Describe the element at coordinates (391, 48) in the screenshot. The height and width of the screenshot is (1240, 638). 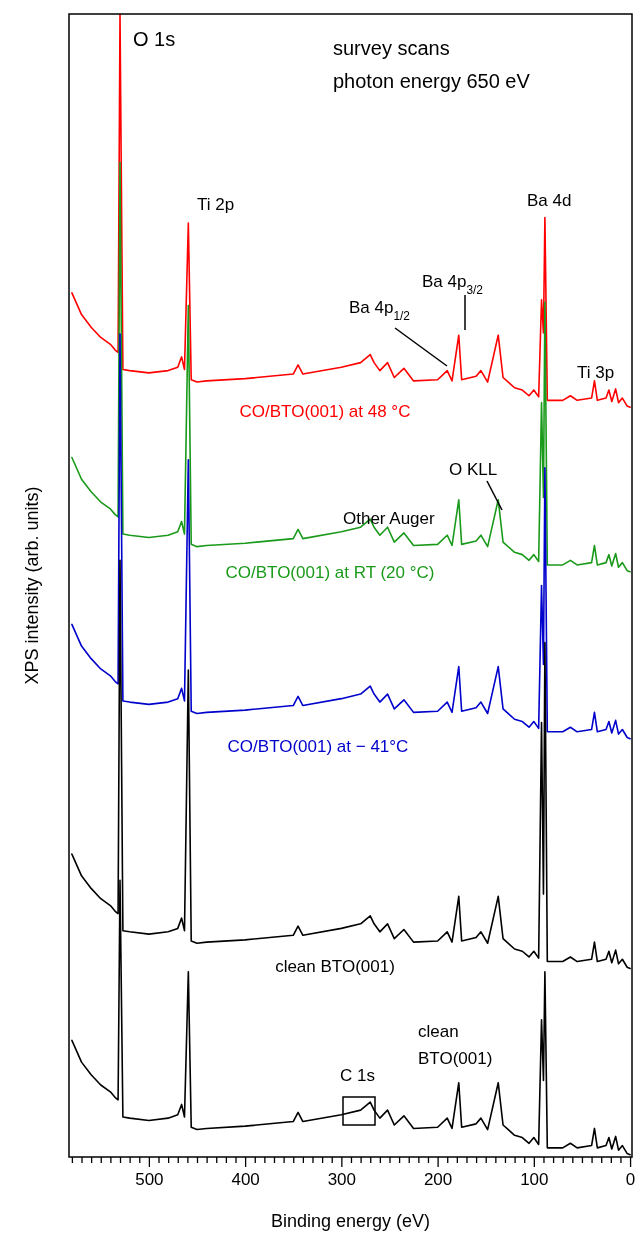
I see `annotation: survey scans` at that location.